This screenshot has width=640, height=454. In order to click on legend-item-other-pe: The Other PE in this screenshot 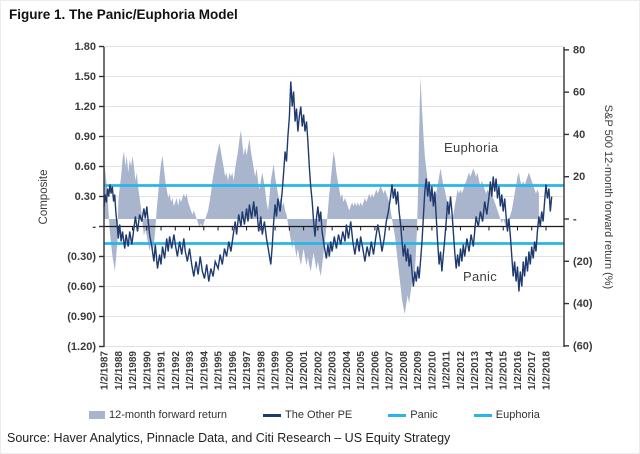, I will do `click(307, 415)`.